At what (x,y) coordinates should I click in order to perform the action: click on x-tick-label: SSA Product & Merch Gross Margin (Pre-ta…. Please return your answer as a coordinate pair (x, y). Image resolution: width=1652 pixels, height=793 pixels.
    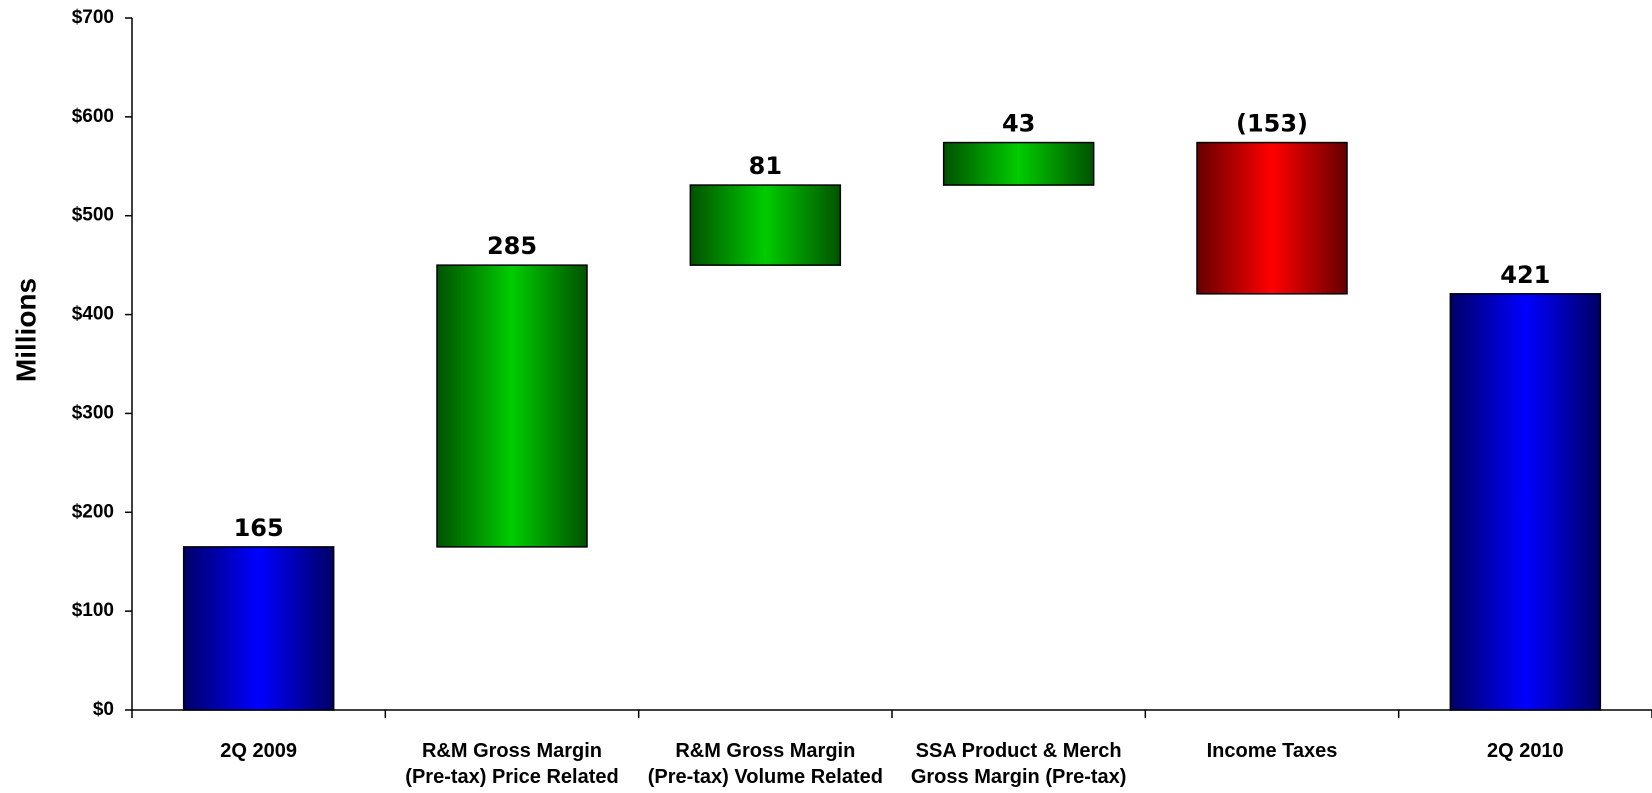
    Looking at the image, I should click on (1018, 764).